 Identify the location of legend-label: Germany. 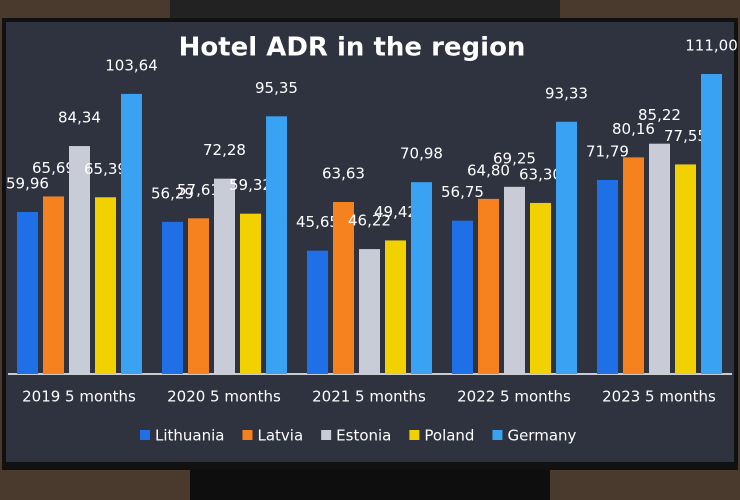
(541, 436).